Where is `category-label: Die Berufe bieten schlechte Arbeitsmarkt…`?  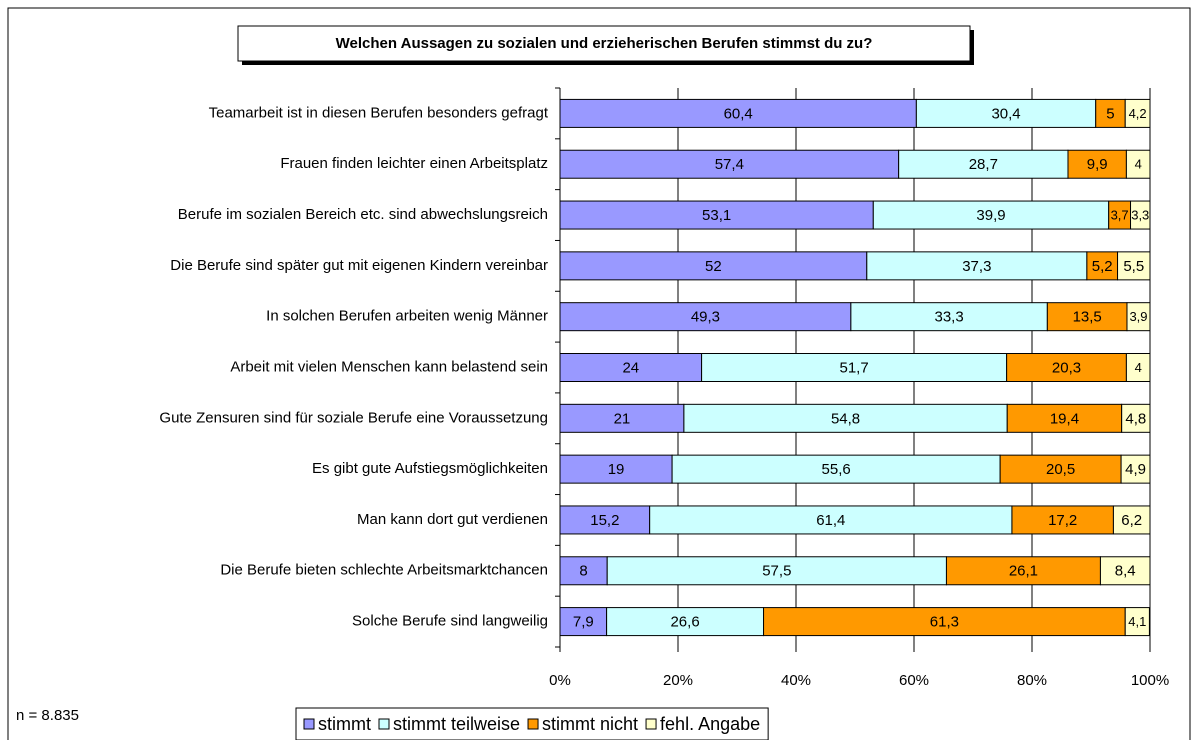
category-label: Die Berufe bieten schlechte Arbeitsmarkt… is located at coordinates (384, 570).